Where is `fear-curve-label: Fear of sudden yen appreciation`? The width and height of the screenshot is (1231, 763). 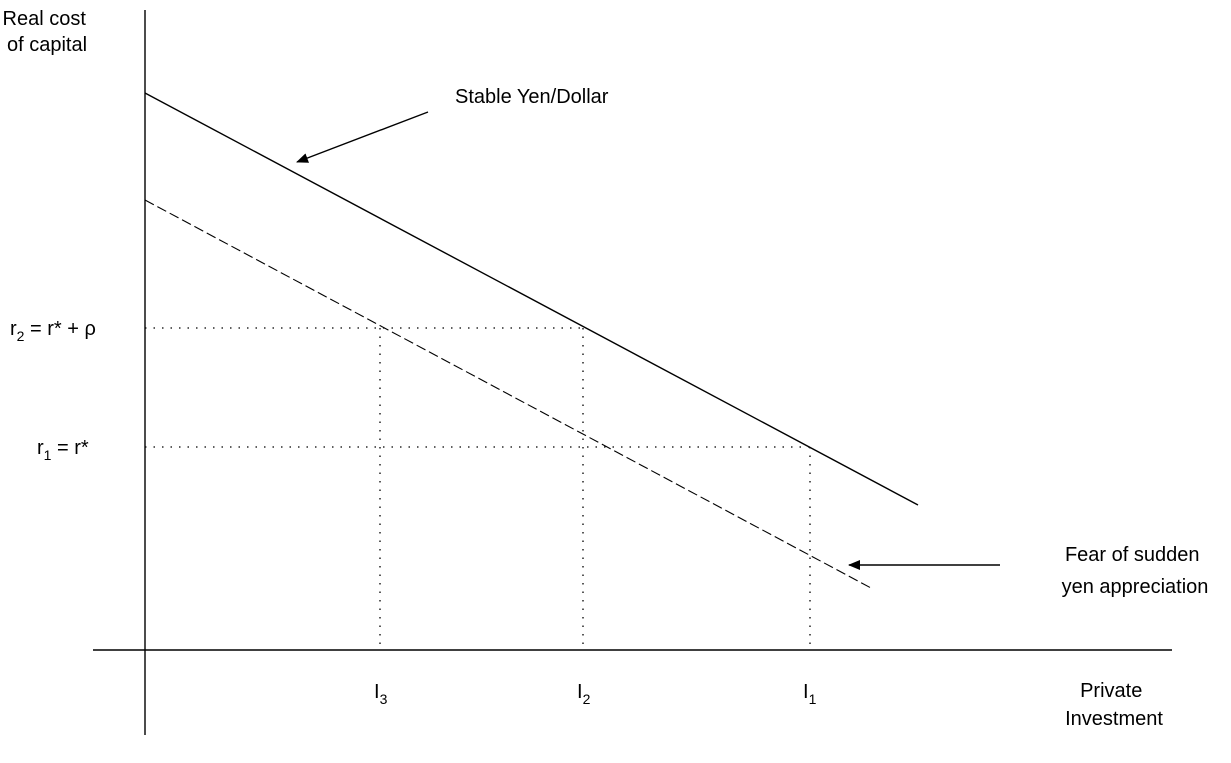 fear-curve-label: Fear of sudden yen appreciation is located at coordinates (1135, 571).